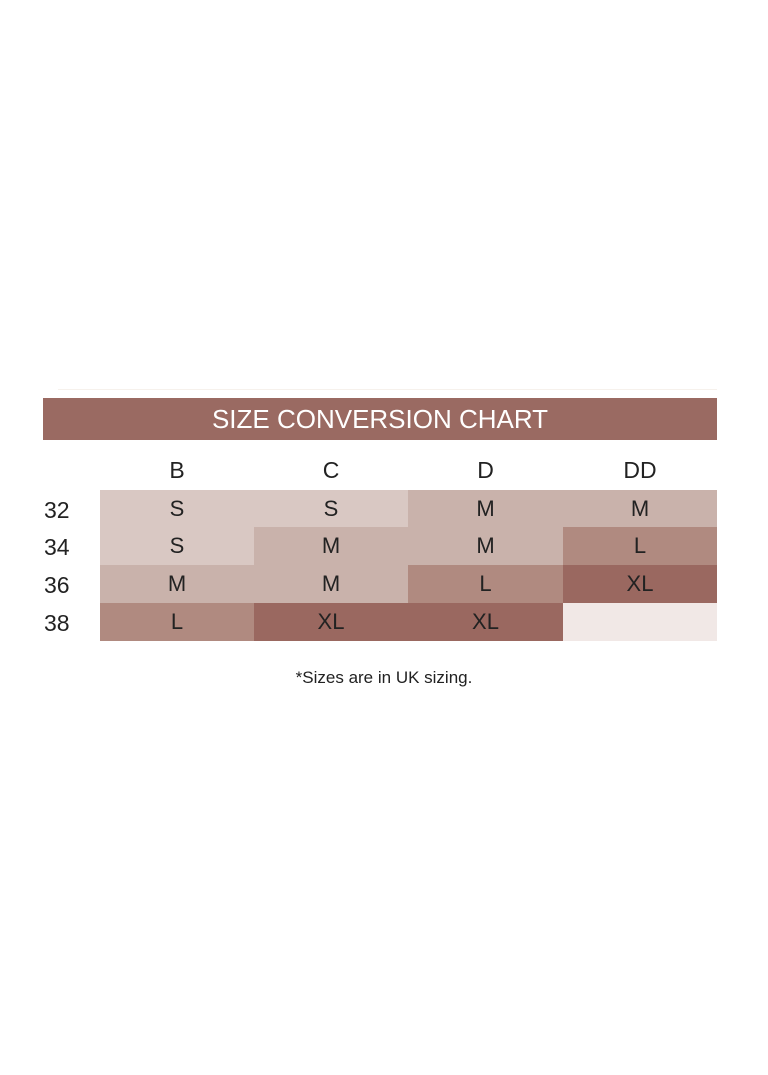 The width and height of the screenshot is (768, 1075). What do you see at coordinates (640, 584) in the screenshot?
I see `size-cell-36-dd: XL` at bounding box center [640, 584].